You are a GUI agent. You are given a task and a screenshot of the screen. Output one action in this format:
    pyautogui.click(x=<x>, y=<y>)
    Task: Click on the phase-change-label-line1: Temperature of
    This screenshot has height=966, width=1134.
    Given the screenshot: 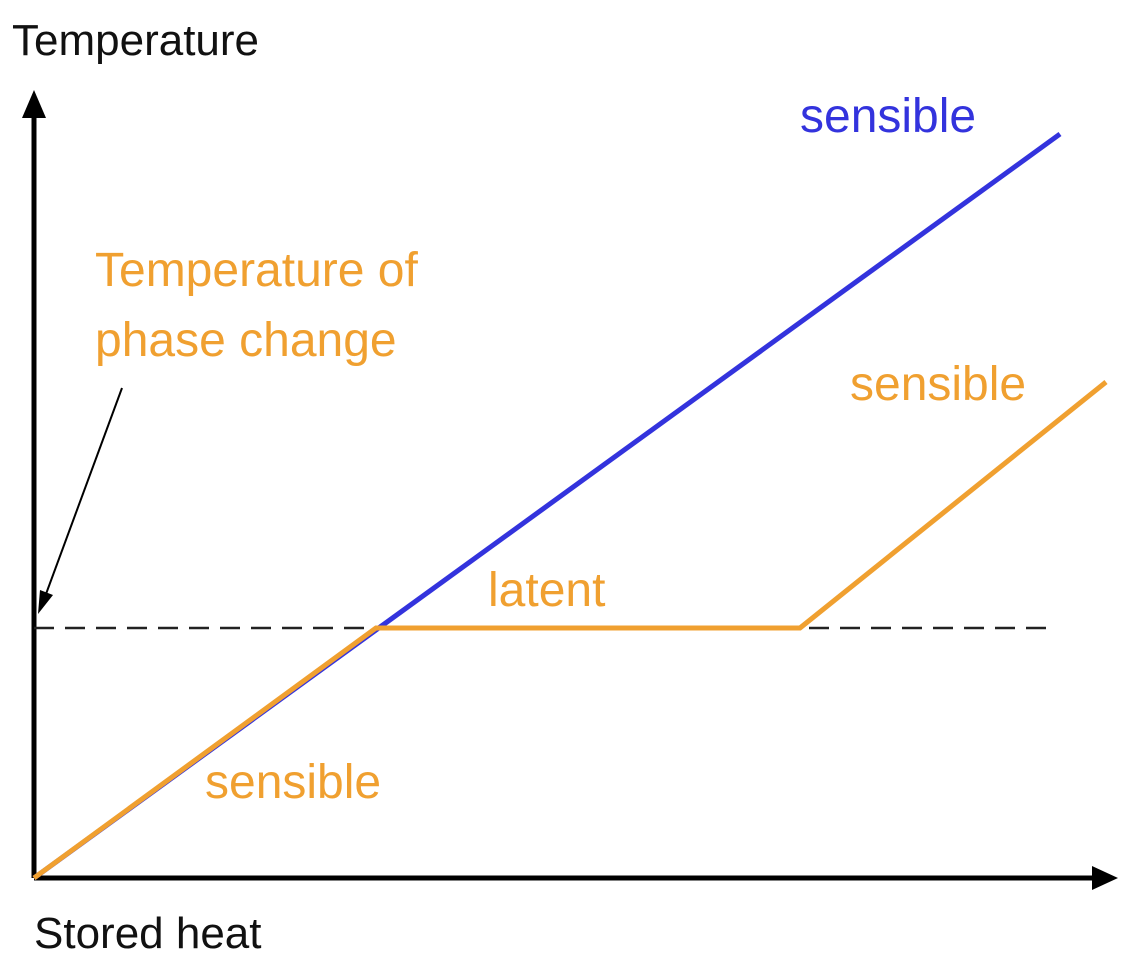 What is the action you would take?
    pyautogui.click(x=256, y=270)
    